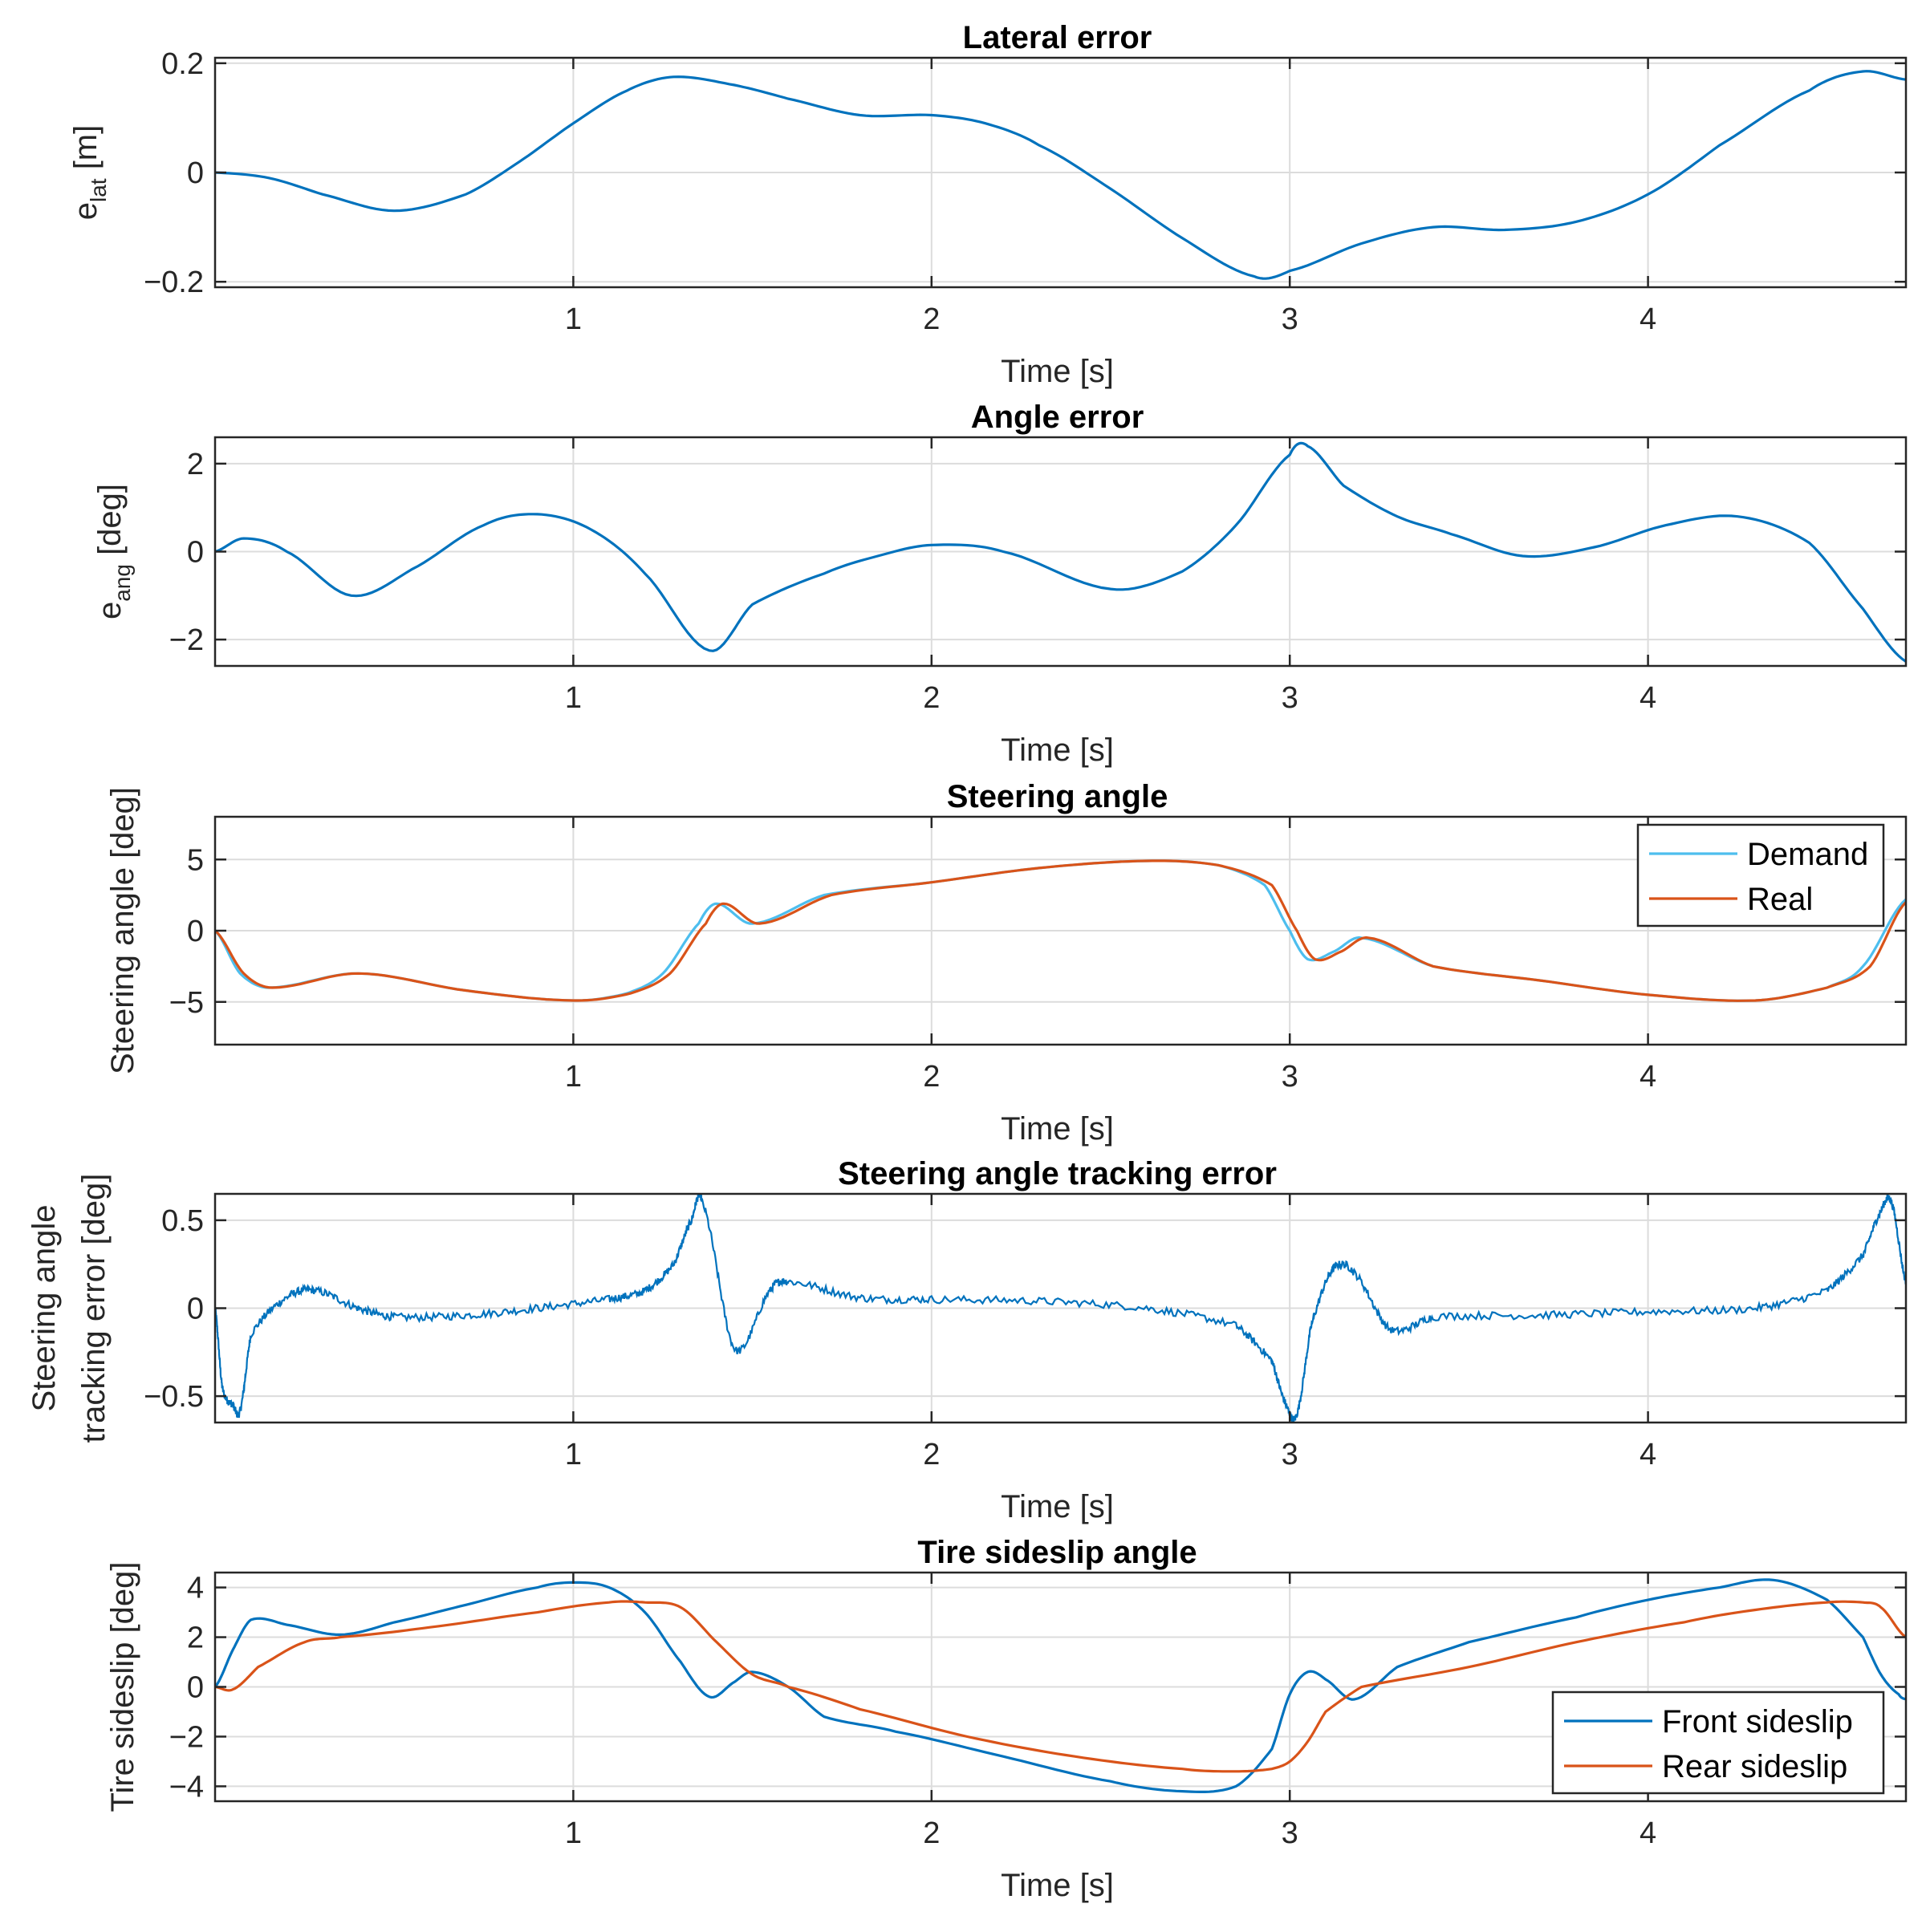  Describe the element at coordinates (195, 1588) in the screenshot. I see `y-tick-label: 4` at that location.